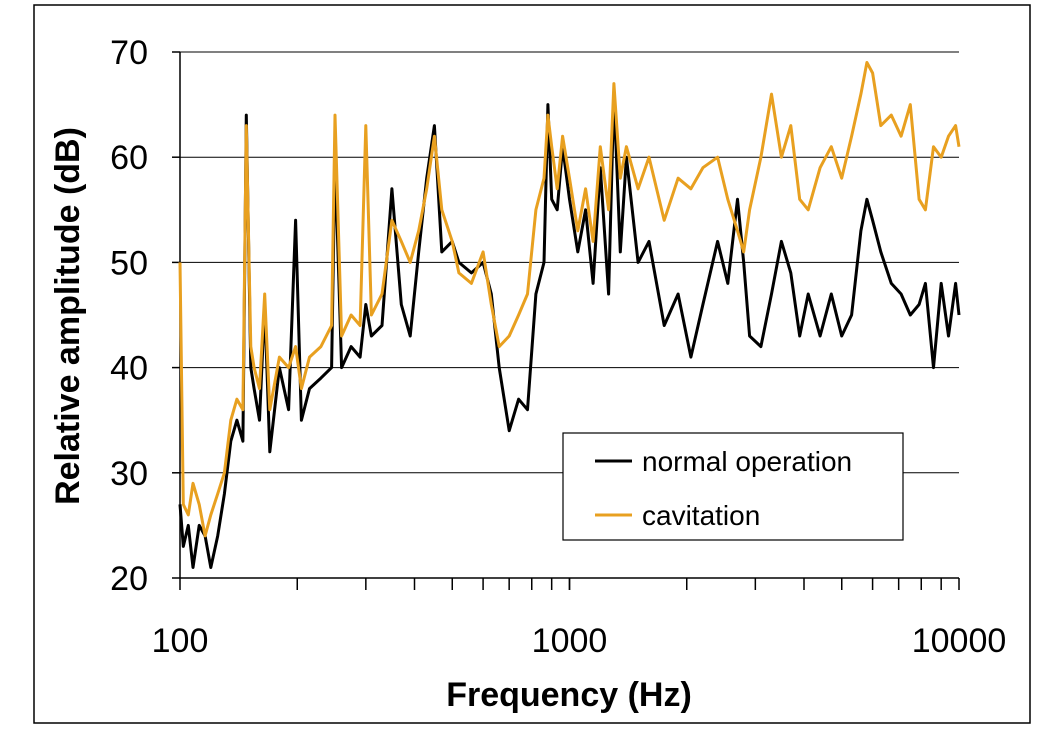 This screenshot has width=1037, height=733. I want to click on x-tick-label-100: 100, so click(180, 641).